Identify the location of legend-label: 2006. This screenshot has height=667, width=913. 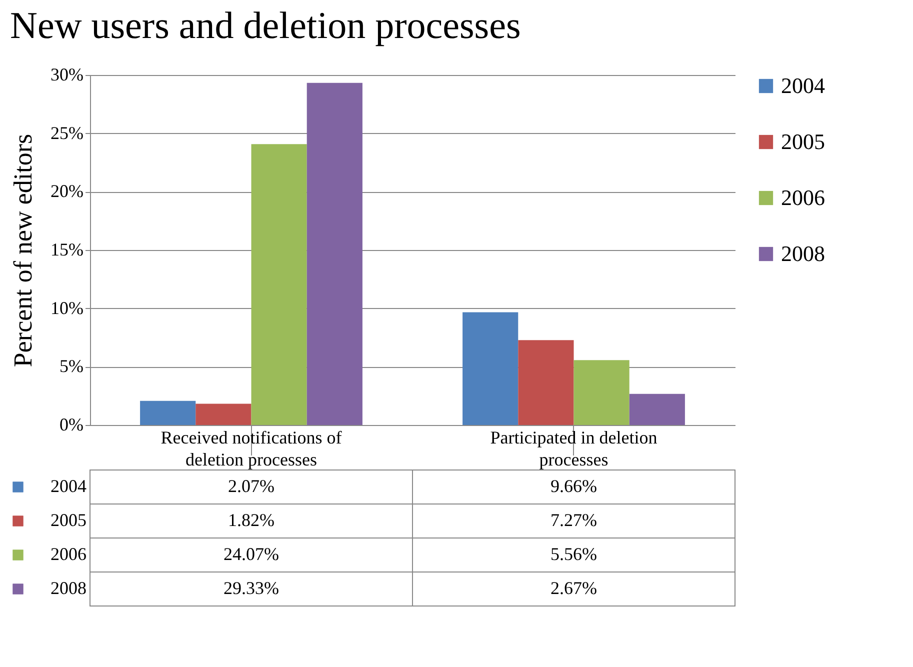
(803, 197).